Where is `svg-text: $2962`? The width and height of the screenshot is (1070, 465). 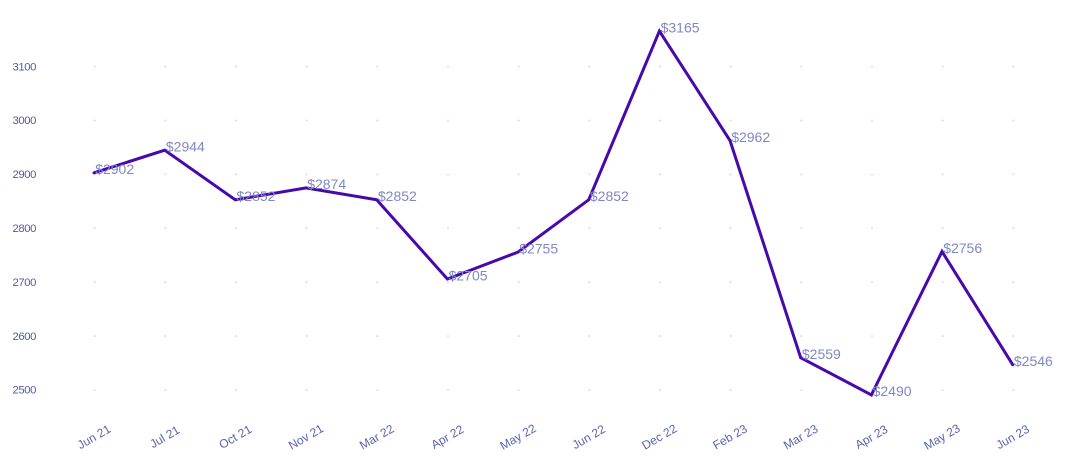 svg-text: $2962 is located at coordinates (750, 137).